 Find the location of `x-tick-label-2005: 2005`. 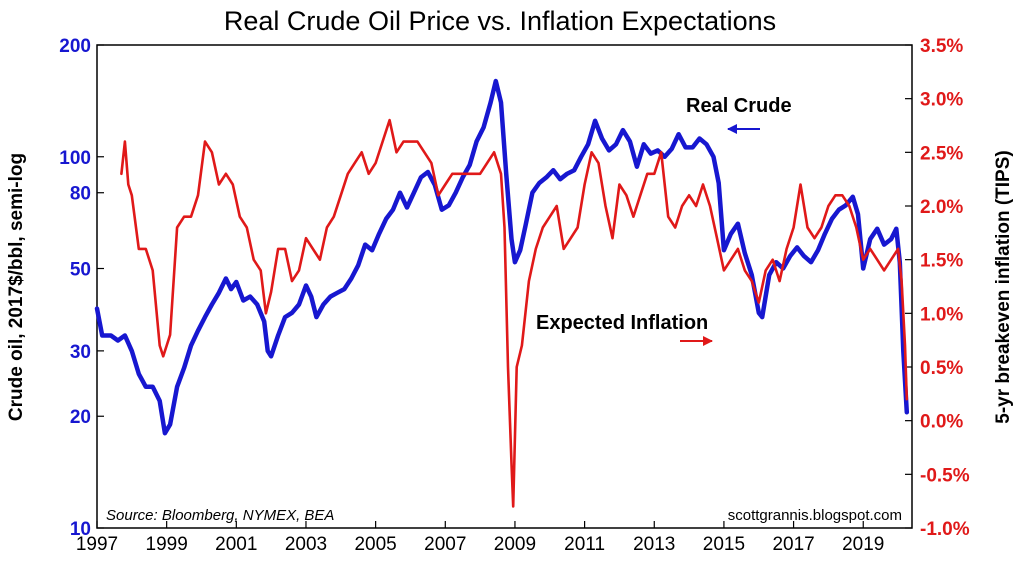

x-tick-label-2005: 2005 is located at coordinates (375, 544).